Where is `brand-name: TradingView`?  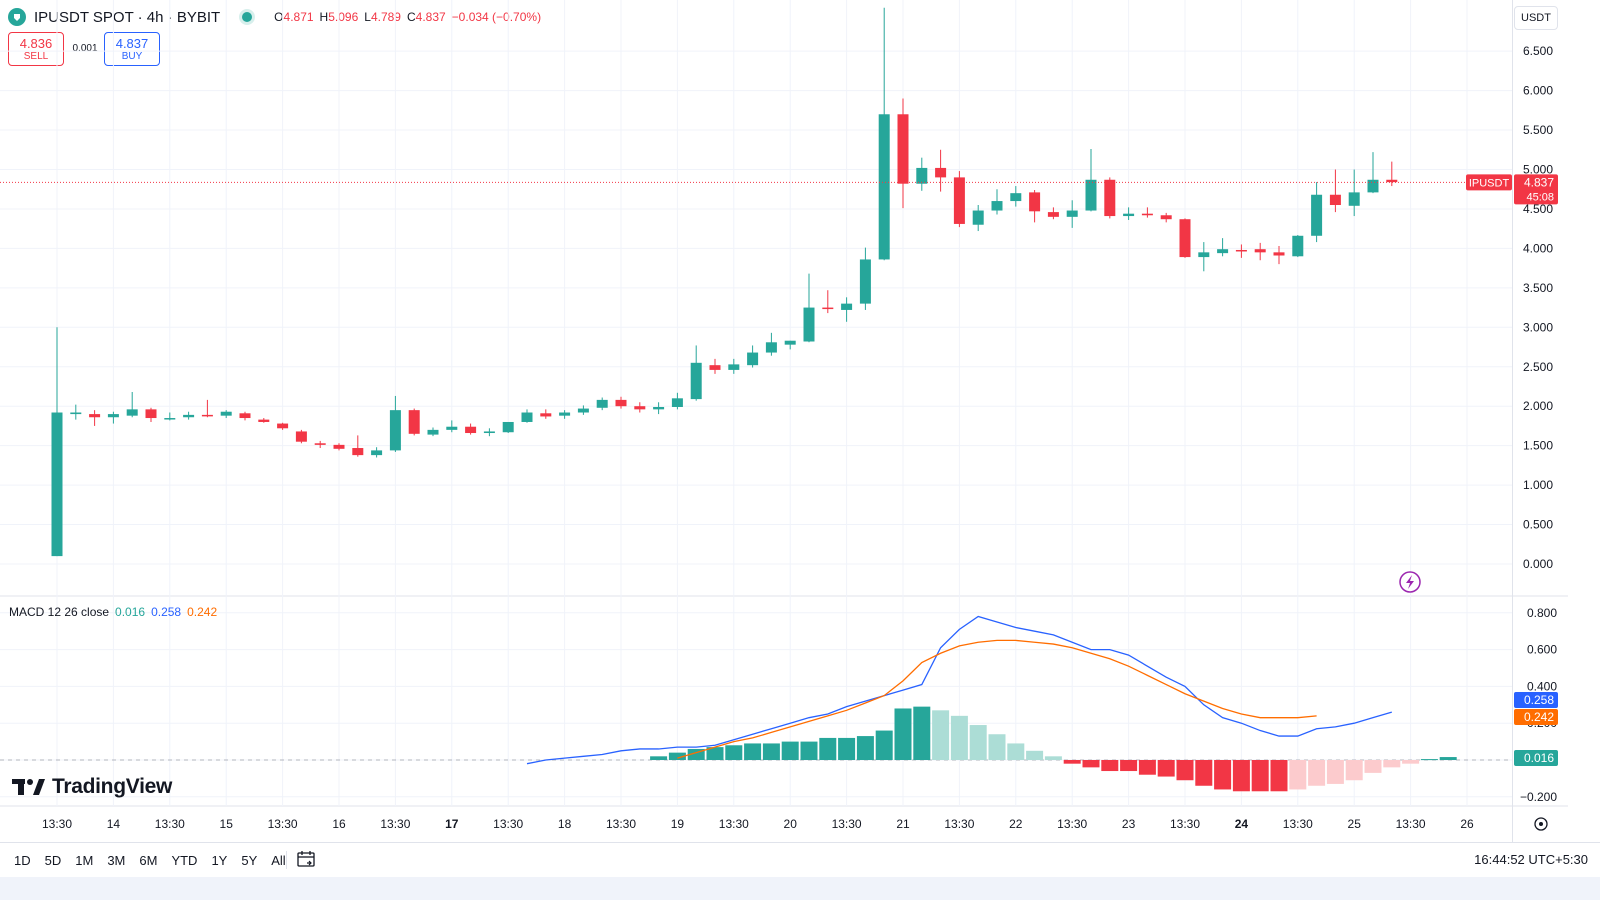
brand-name: TradingView is located at coordinates (112, 786).